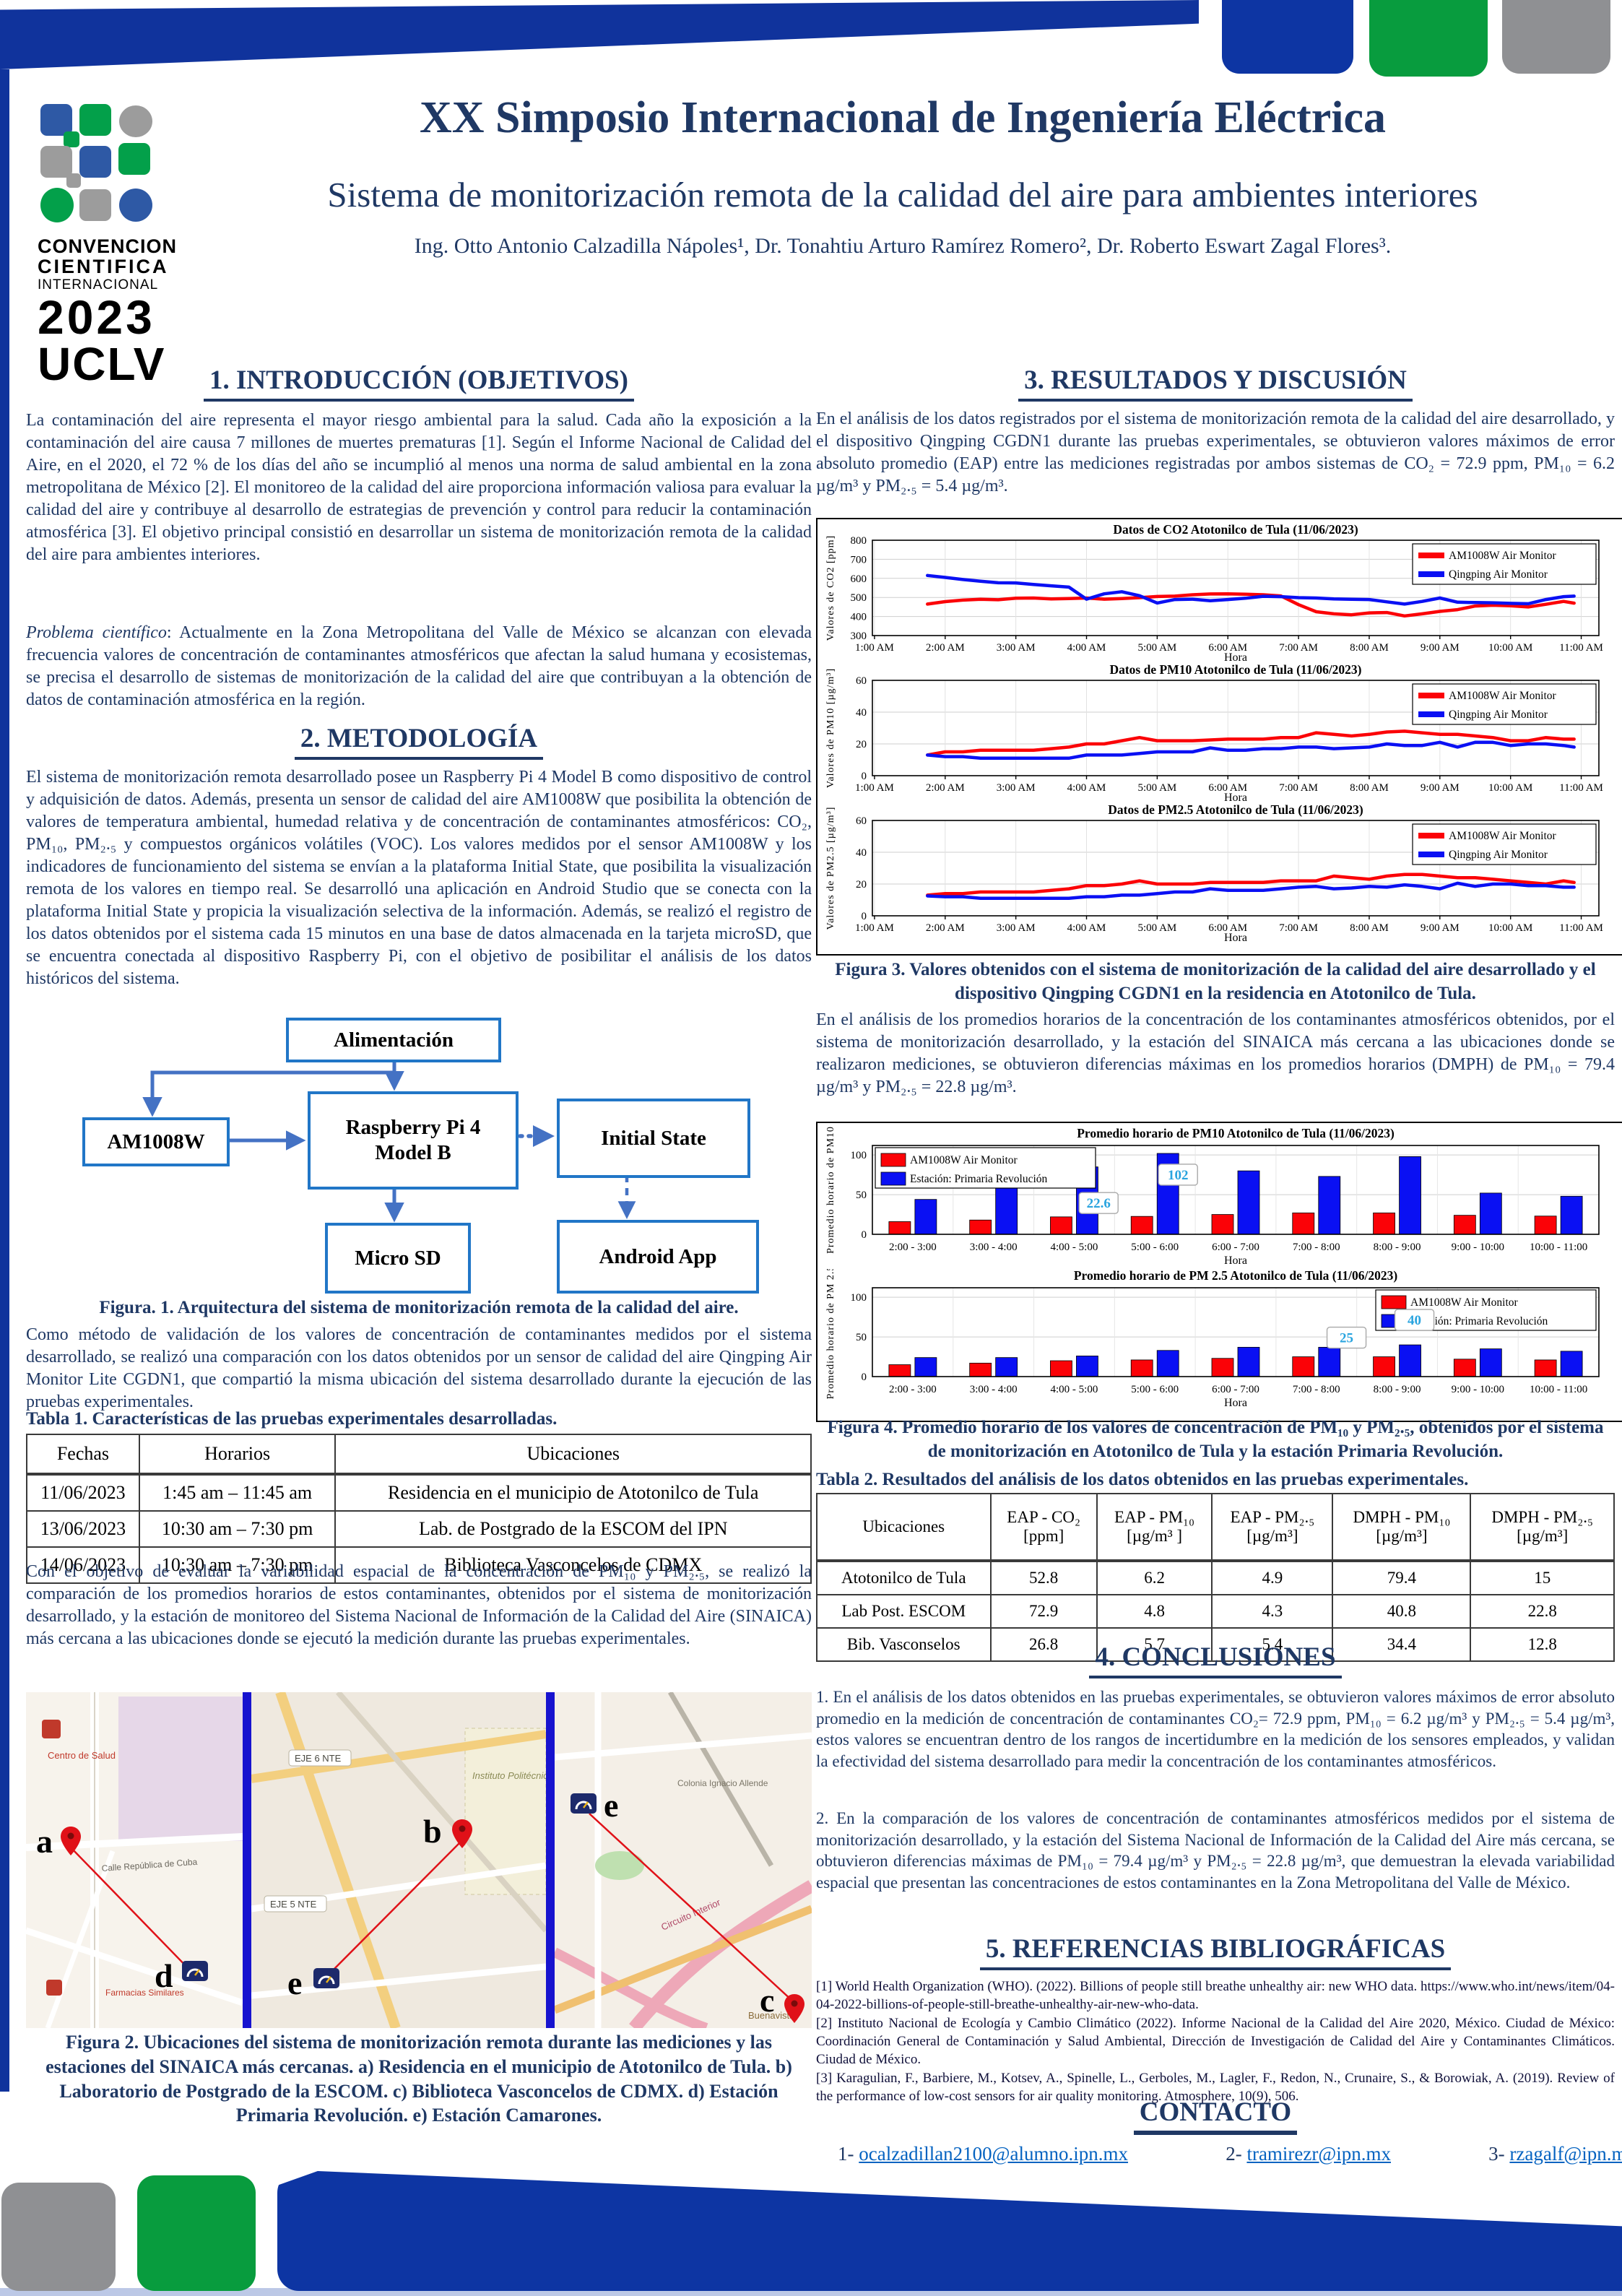 The width and height of the screenshot is (1622, 2296). Describe the element at coordinates (859, 636) in the screenshot. I see `svg-text: 300` at that location.